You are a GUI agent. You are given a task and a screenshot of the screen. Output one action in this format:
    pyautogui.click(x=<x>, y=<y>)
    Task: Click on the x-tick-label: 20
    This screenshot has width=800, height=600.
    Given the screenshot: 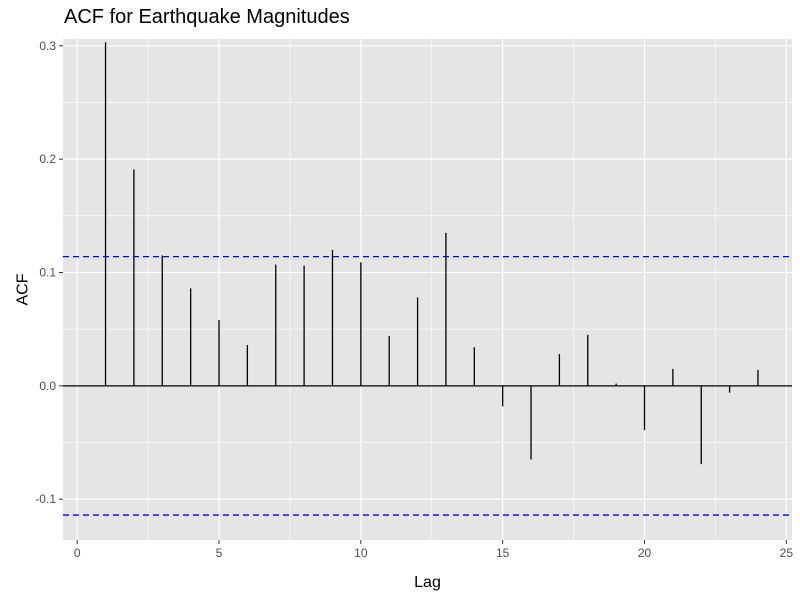 What is the action you would take?
    pyautogui.click(x=645, y=553)
    